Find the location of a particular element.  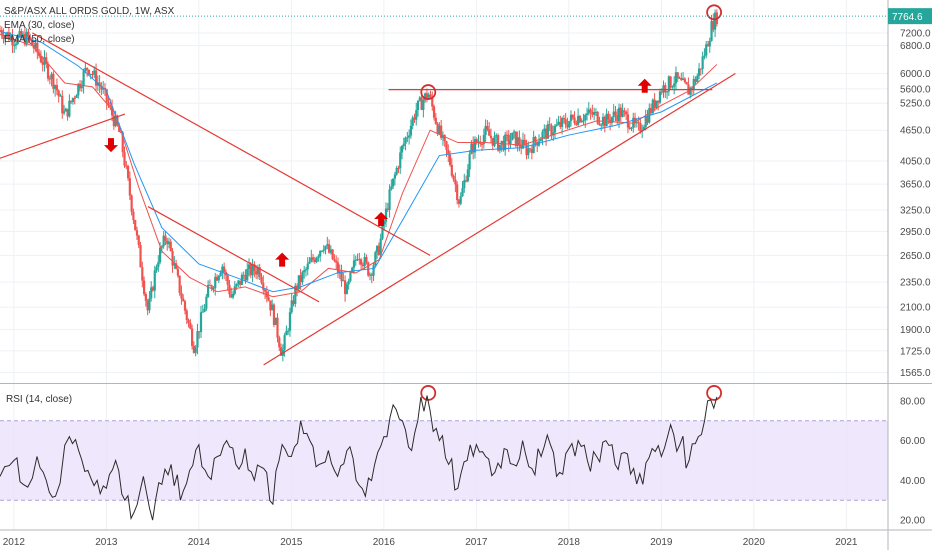

last-price-label: 7764.6 is located at coordinates (907, 17).